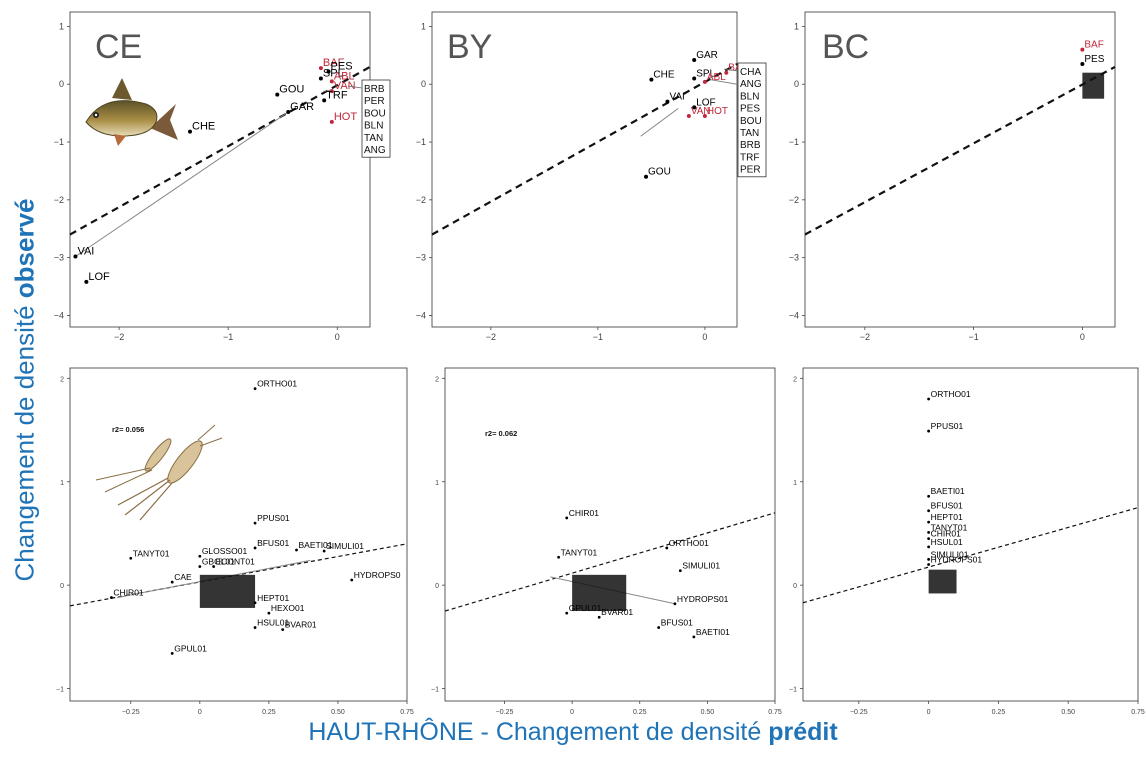 This screenshot has height=761, width=1146. I want to click on point-label: BAF, so click(1093, 45).